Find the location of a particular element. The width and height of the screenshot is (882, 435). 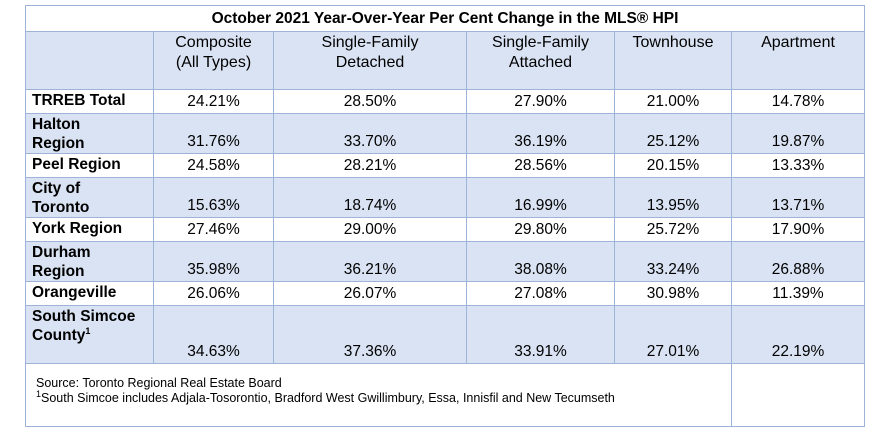

value-cell: 33.70% is located at coordinates (370, 133).